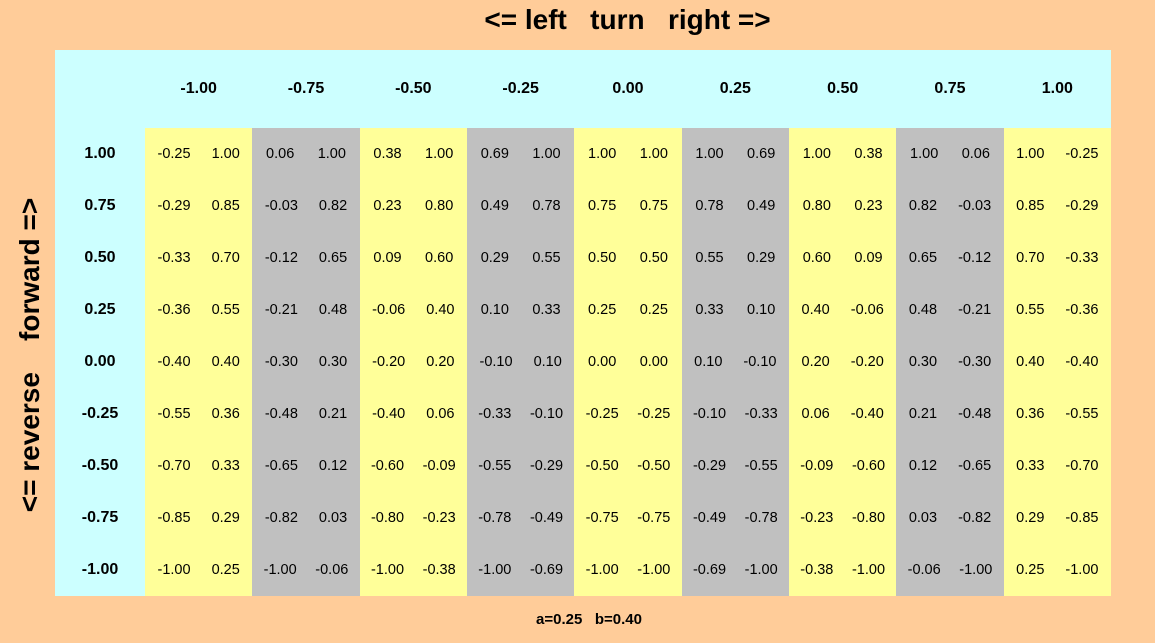 The width and height of the screenshot is (1155, 643). What do you see at coordinates (387, 258) in the screenshot?
I see `left-value: 0.09` at bounding box center [387, 258].